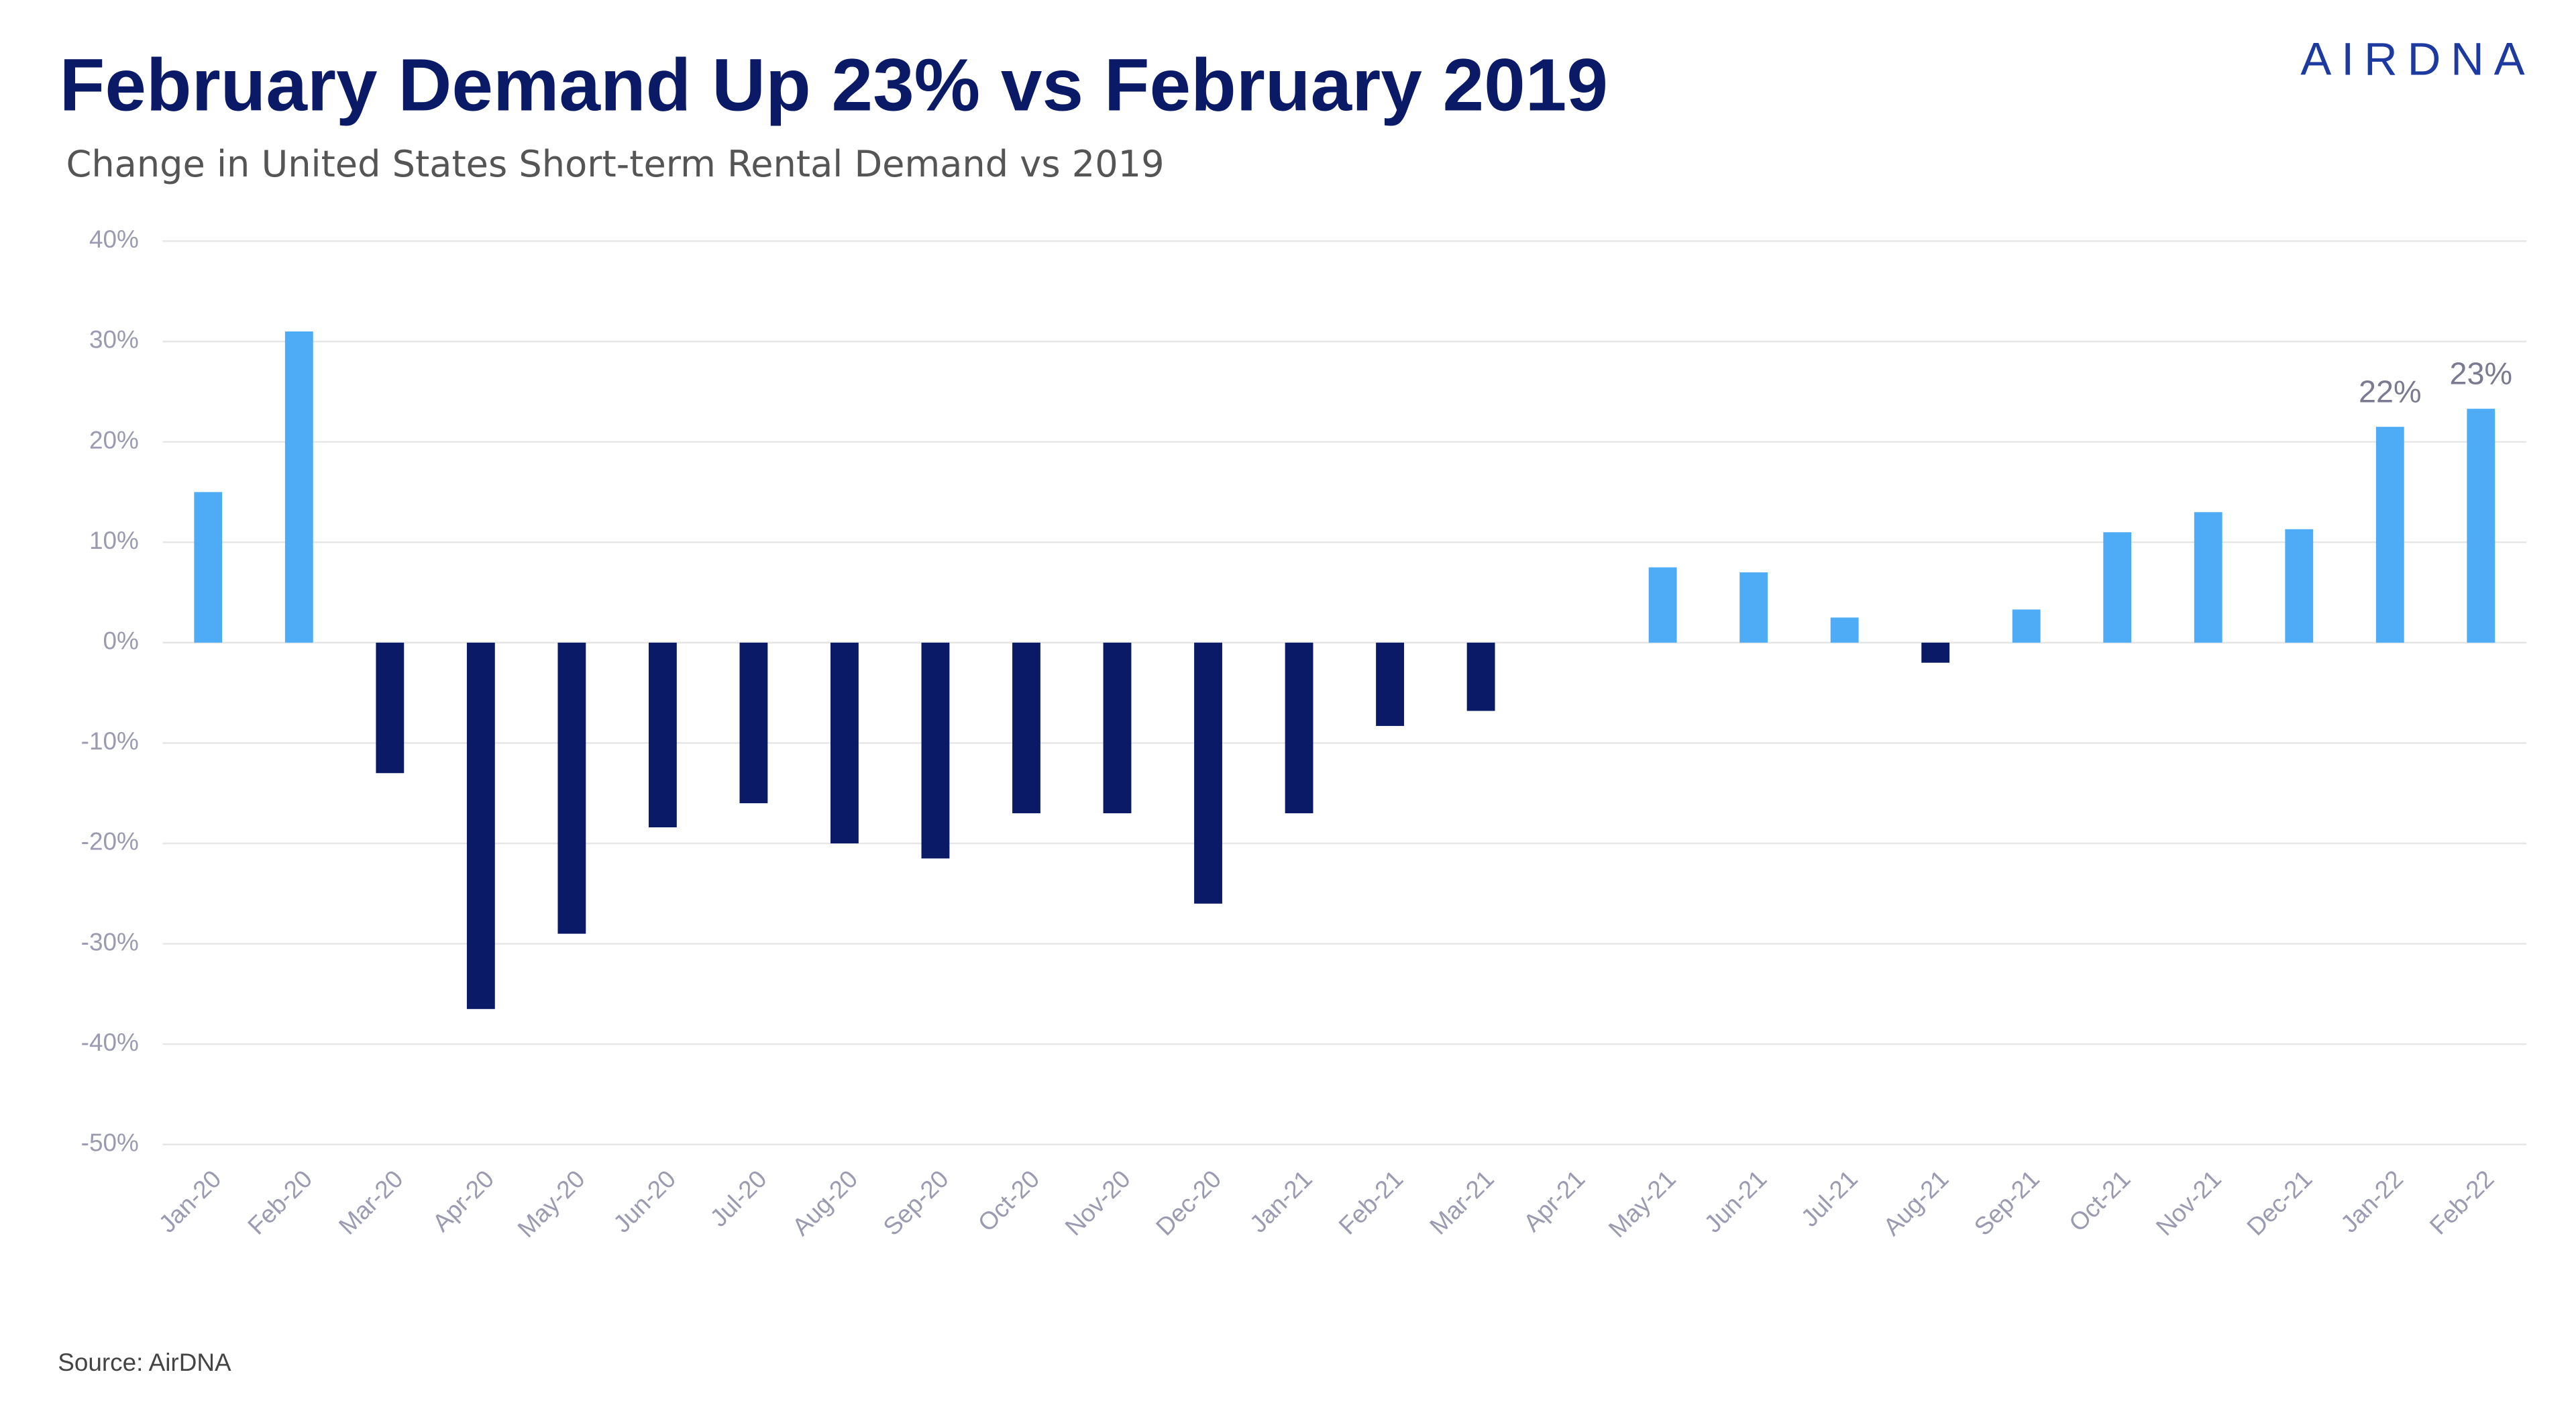 The height and width of the screenshot is (1403, 2576). What do you see at coordinates (114, 440) in the screenshot?
I see `y-tick-label: 20%` at bounding box center [114, 440].